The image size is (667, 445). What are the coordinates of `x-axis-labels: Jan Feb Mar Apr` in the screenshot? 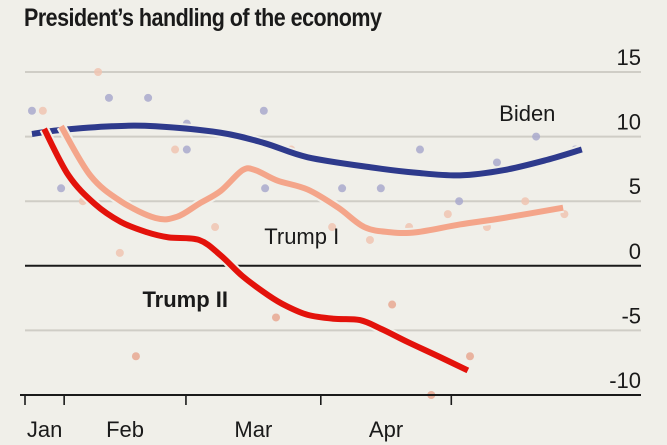 It's located at (215, 429).